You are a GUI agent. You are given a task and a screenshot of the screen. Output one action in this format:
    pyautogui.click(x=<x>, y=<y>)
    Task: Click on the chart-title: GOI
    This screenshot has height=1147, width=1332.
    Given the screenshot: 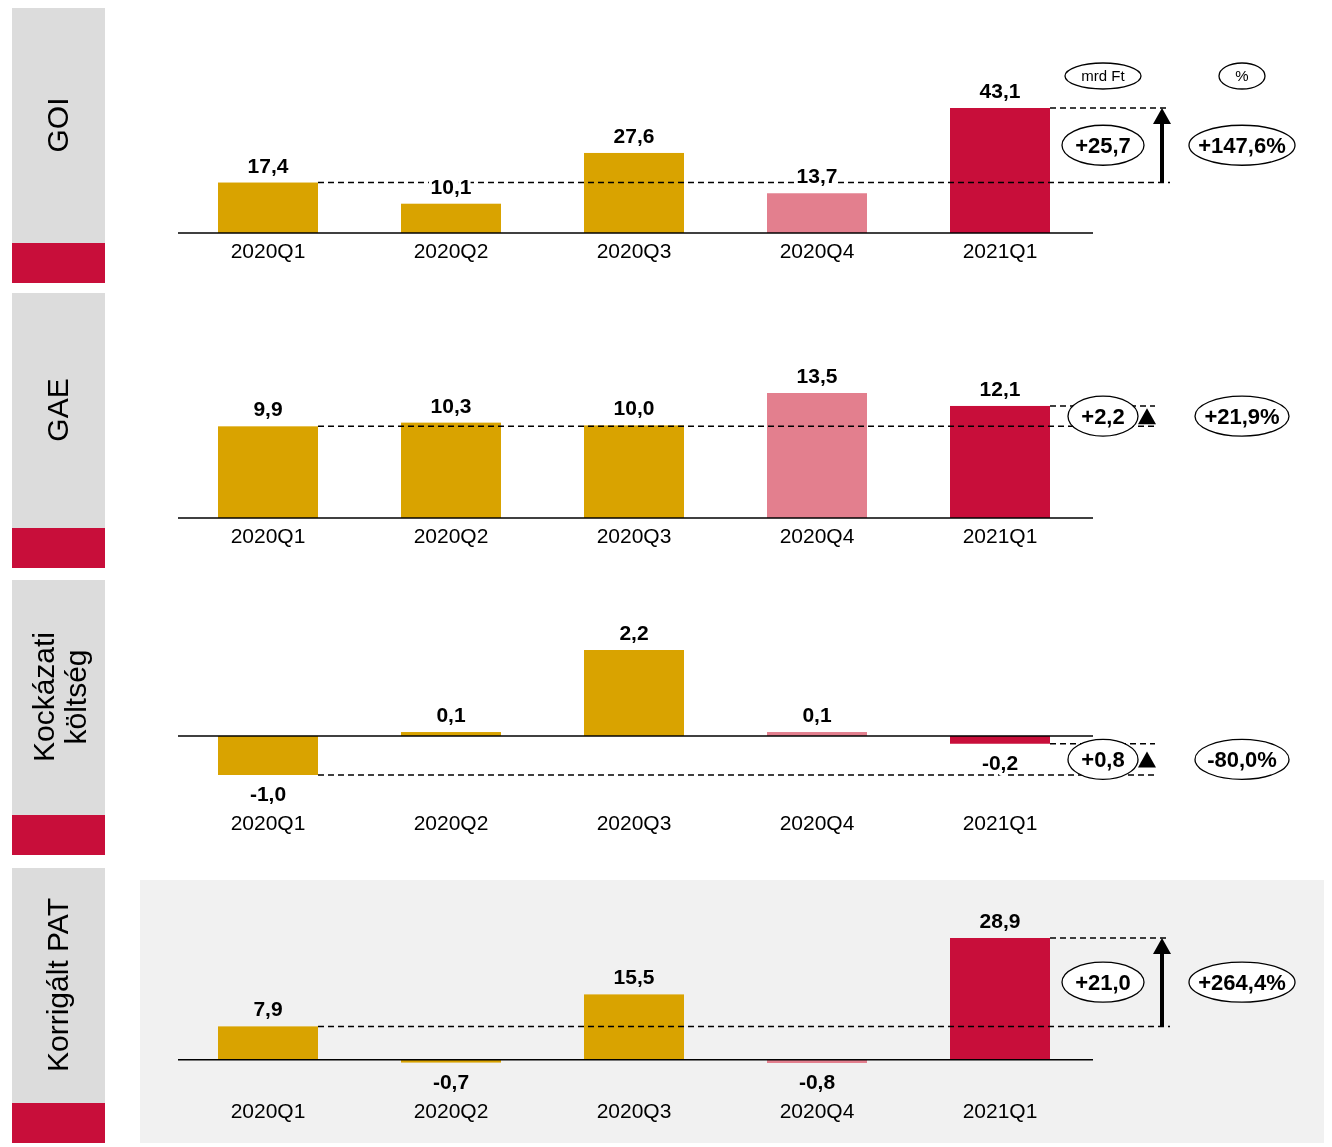 What is the action you would take?
    pyautogui.click(x=57, y=125)
    